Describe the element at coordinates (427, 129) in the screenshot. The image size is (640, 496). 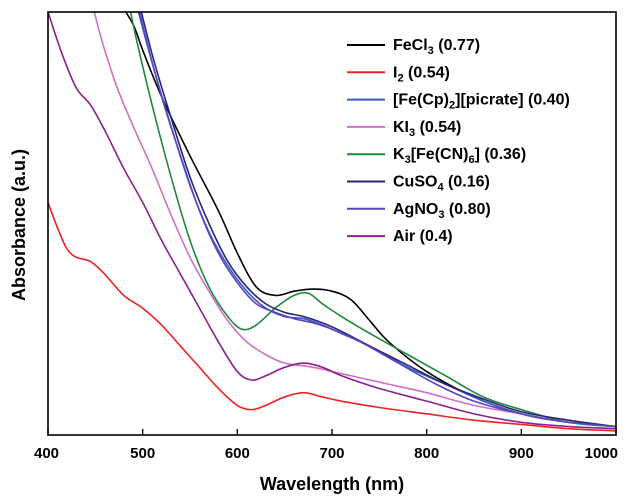
I see `legend-label: KI3 (0.54)` at that location.